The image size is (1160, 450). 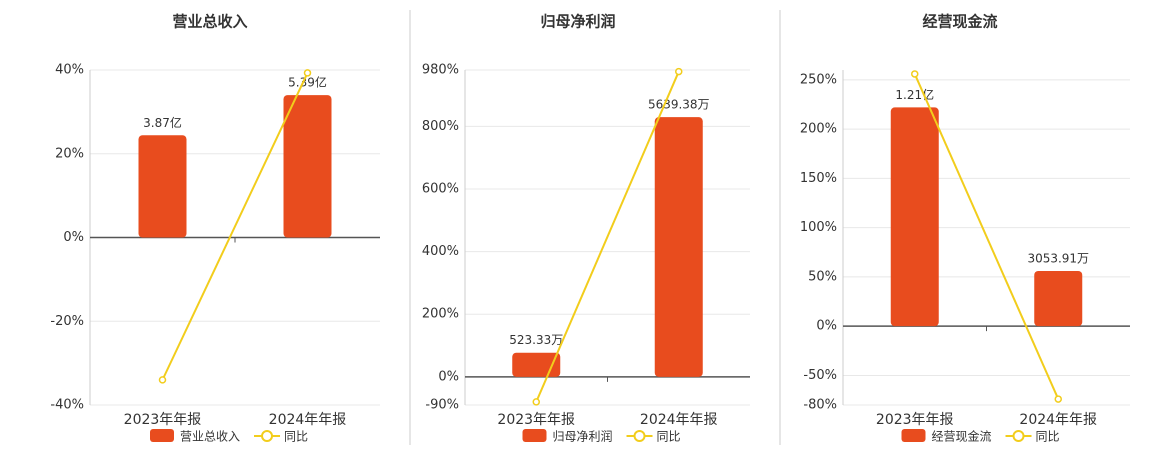 I want to click on y-tick-label: -50%, so click(x=820, y=375).